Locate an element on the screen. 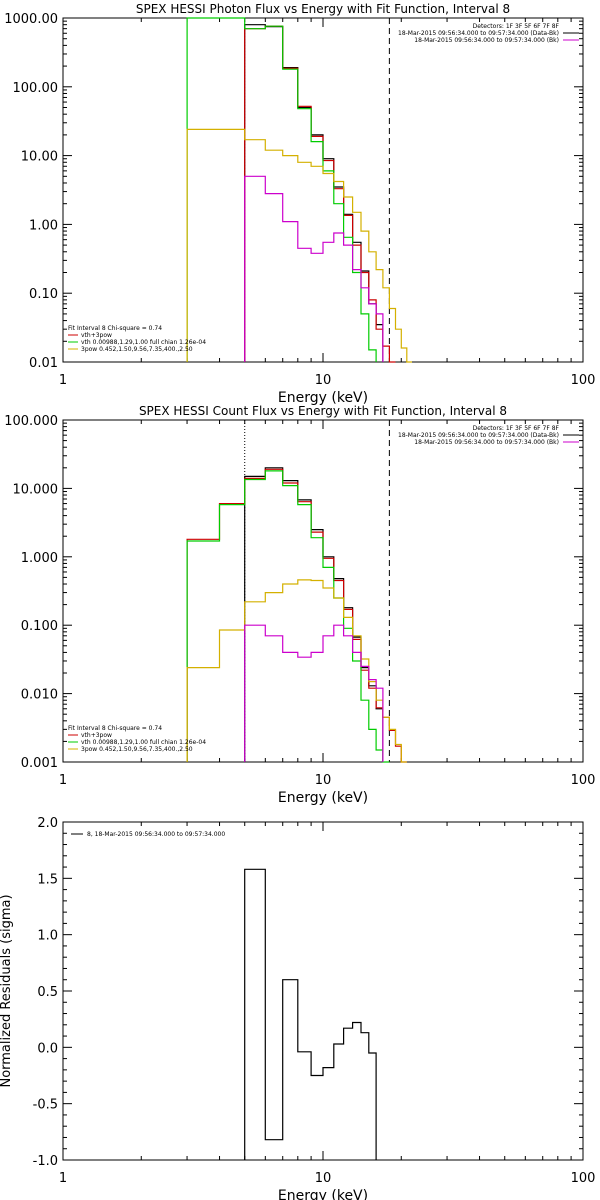  y-tick-label: 2.0 is located at coordinates (47, 823).